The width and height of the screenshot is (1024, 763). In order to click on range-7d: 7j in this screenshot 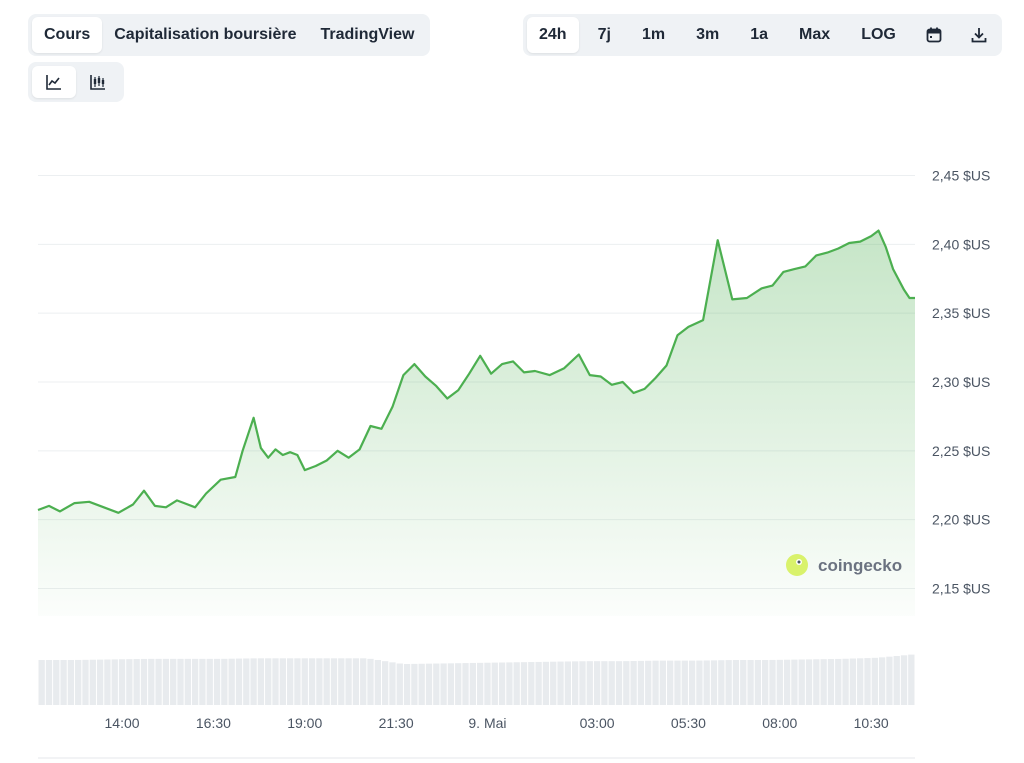, I will do `click(604, 34)`.